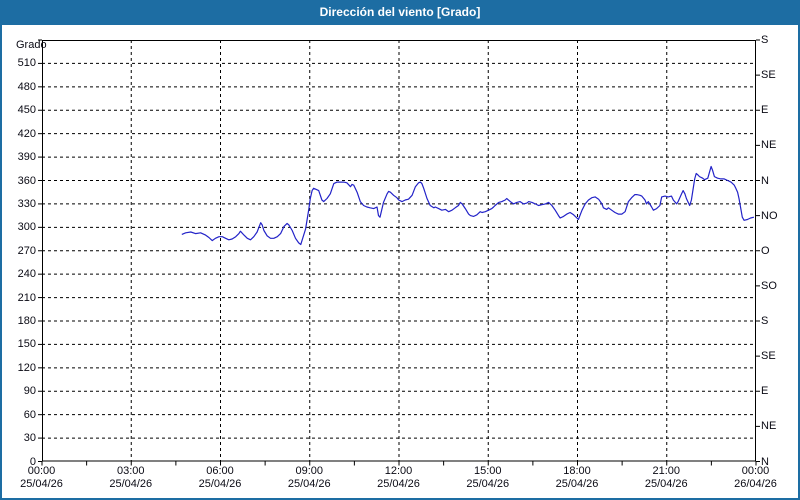 Image resolution: width=800 pixels, height=500 pixels. I want to click on compass-tick-label: O, so click(765, 250).